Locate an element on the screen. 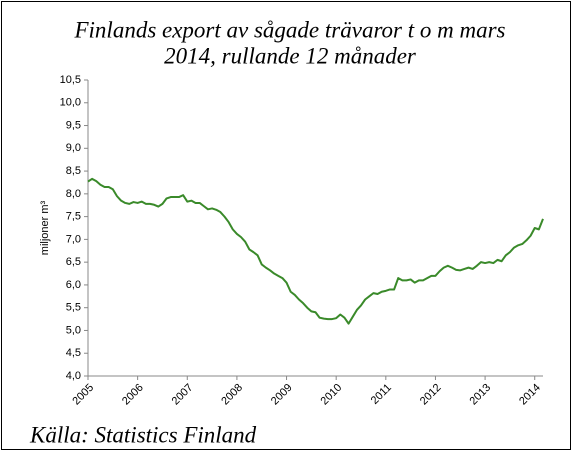 This screenshot has width=572, height=451. y-tick-label: 10,5 is located at coordinates (70, 80).